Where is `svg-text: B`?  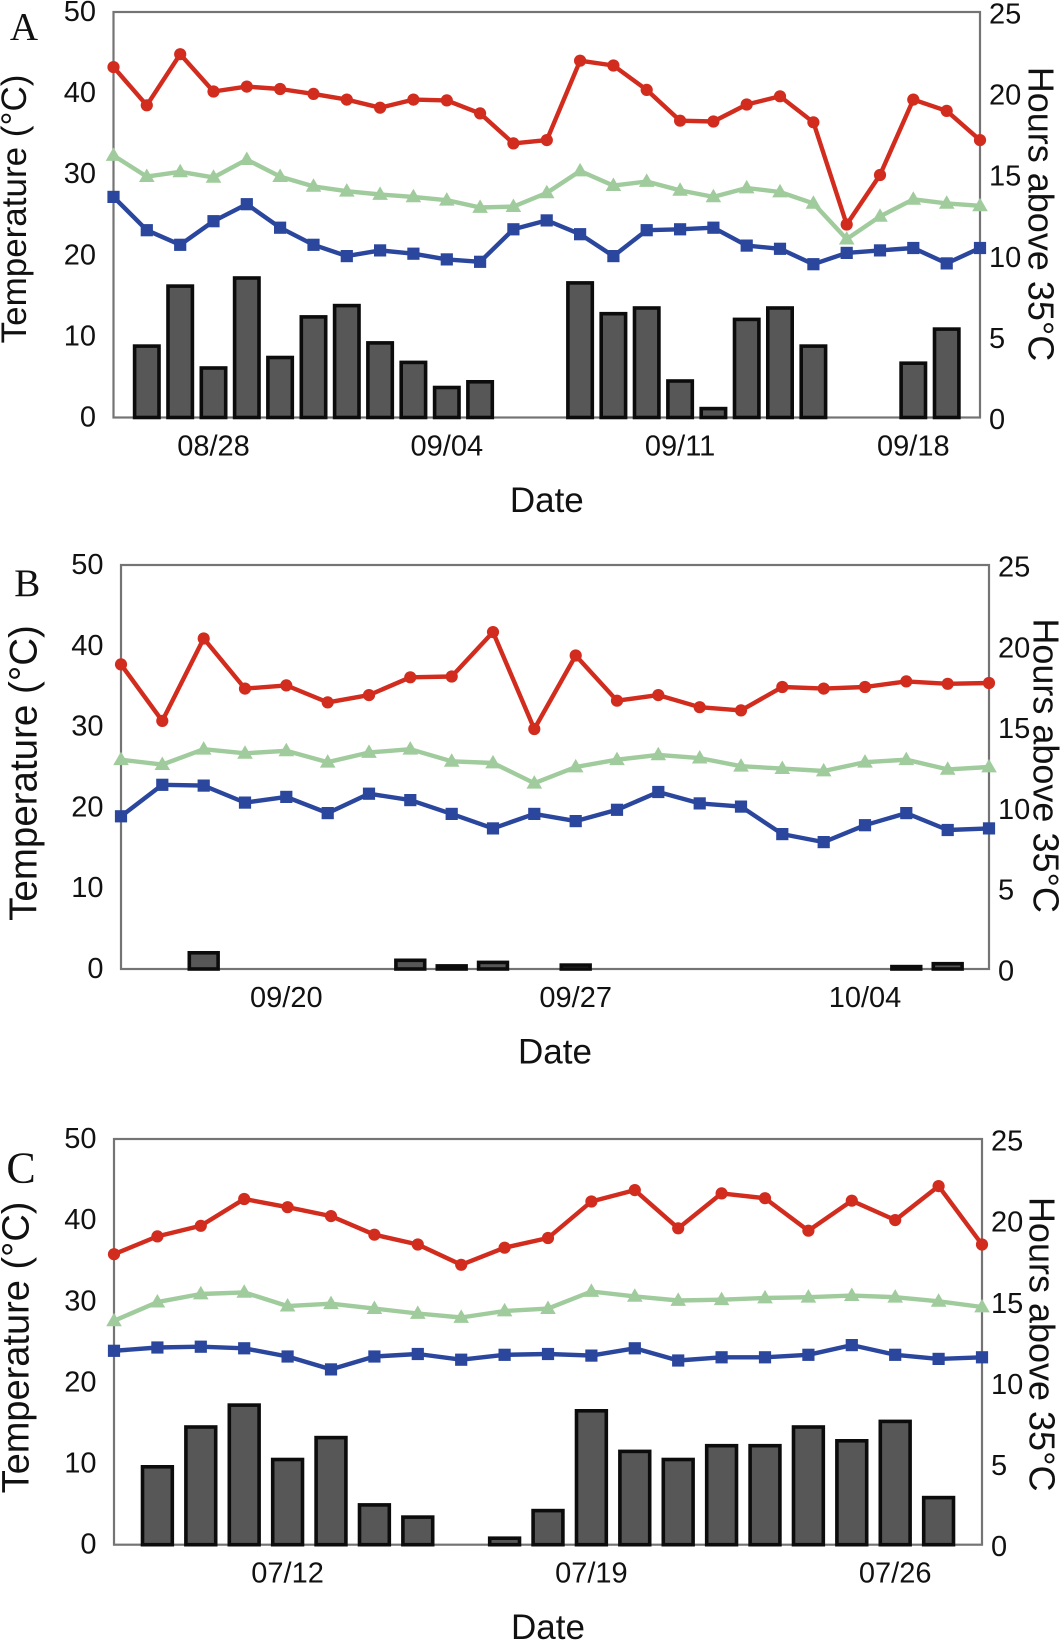
svg-text: B is located at coordinates (27, 583).